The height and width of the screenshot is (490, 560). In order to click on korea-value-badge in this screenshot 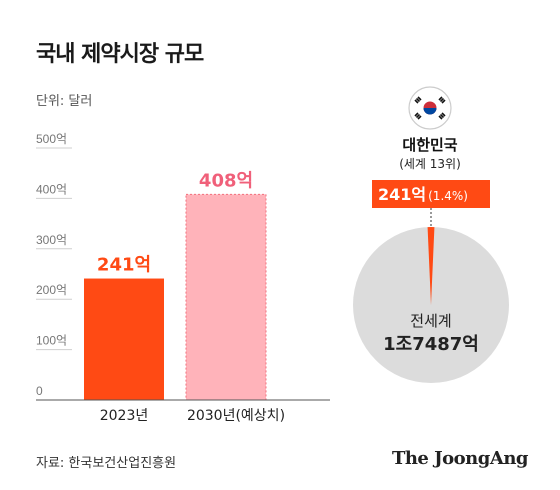, I will do `click(431, 194)`.